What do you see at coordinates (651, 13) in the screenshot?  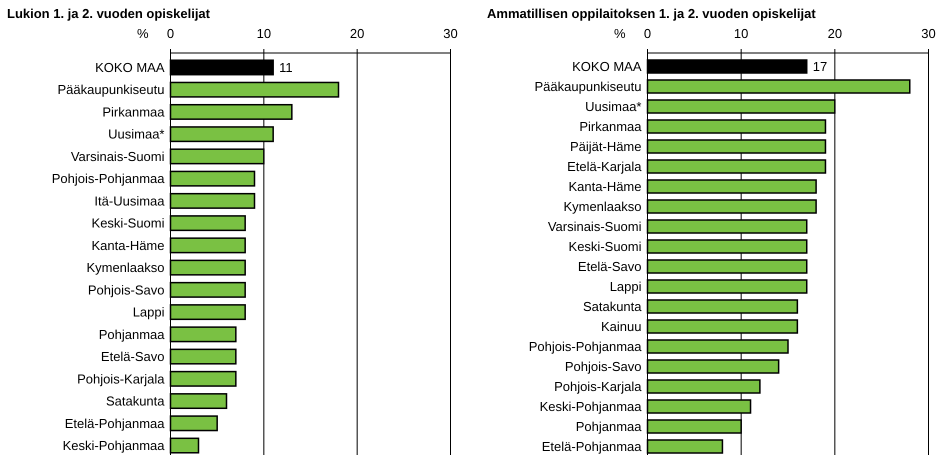 I see `chart-title: Ammatillisen oppilaitoksen 1. ja 2. vuoden opiskelijat` at bounding box center [651, 13].